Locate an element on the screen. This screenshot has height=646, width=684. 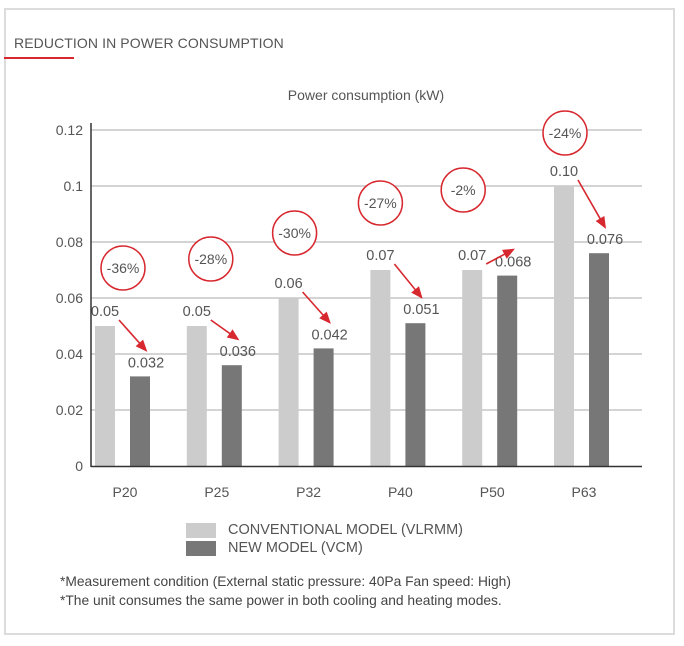
legend-swatch-conventional is located at coordinates (201, 530).